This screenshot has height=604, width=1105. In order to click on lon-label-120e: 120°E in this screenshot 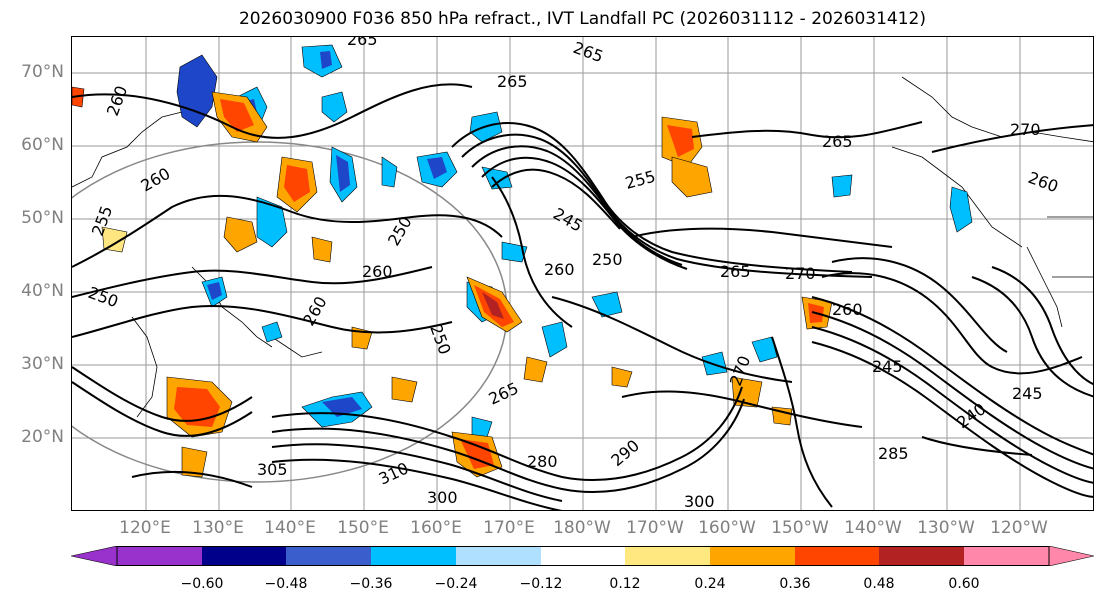, I will do `click(145, 528)`.